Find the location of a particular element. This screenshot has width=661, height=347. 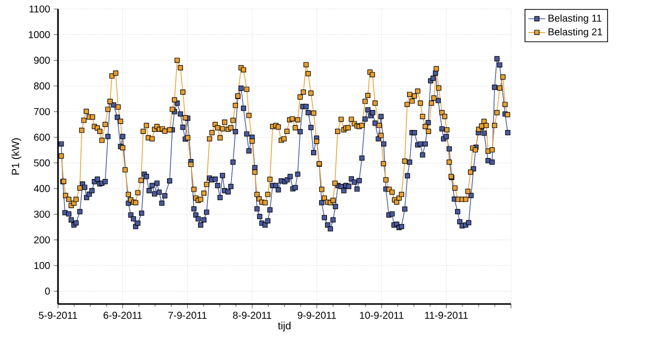

y-tick-label: 300 is located at coordinates (42, 214).